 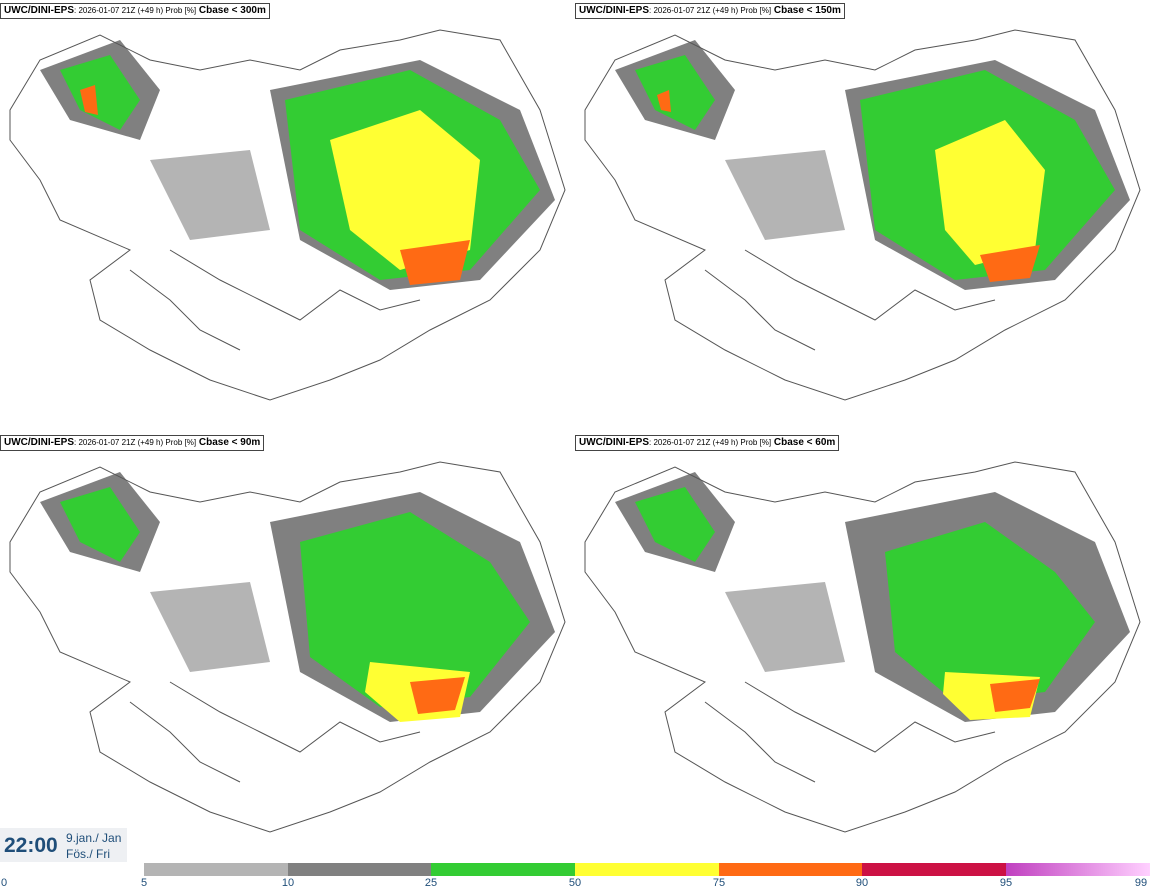 I want to click on legend-label: 5, so click(x=144, y=883).